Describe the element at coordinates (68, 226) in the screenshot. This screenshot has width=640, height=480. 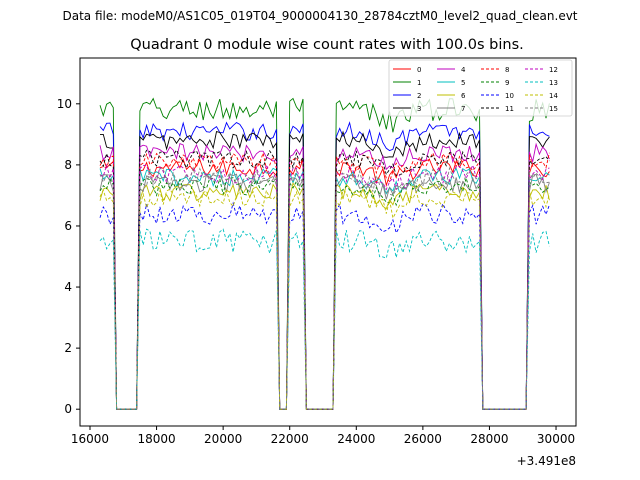
I see `y-tick-label: 6` at that location.